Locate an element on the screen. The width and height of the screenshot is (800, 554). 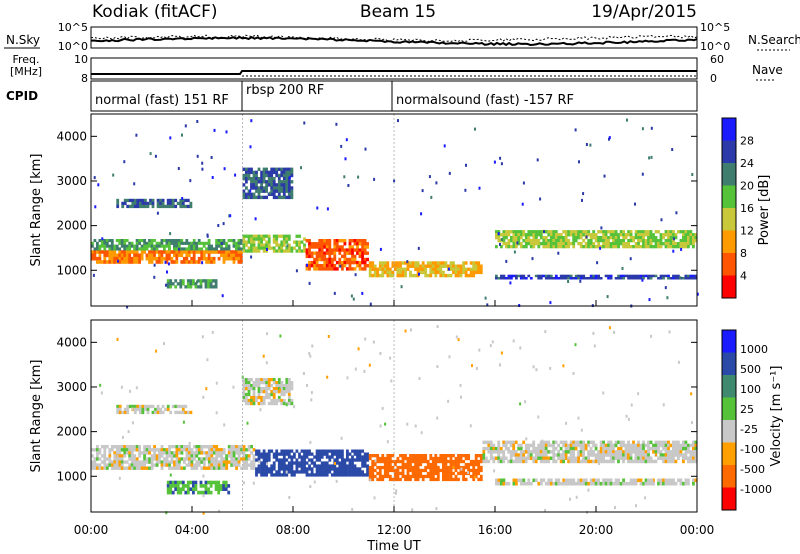
freq-unit-label: [MHz] is located at coordinates (26, 71).